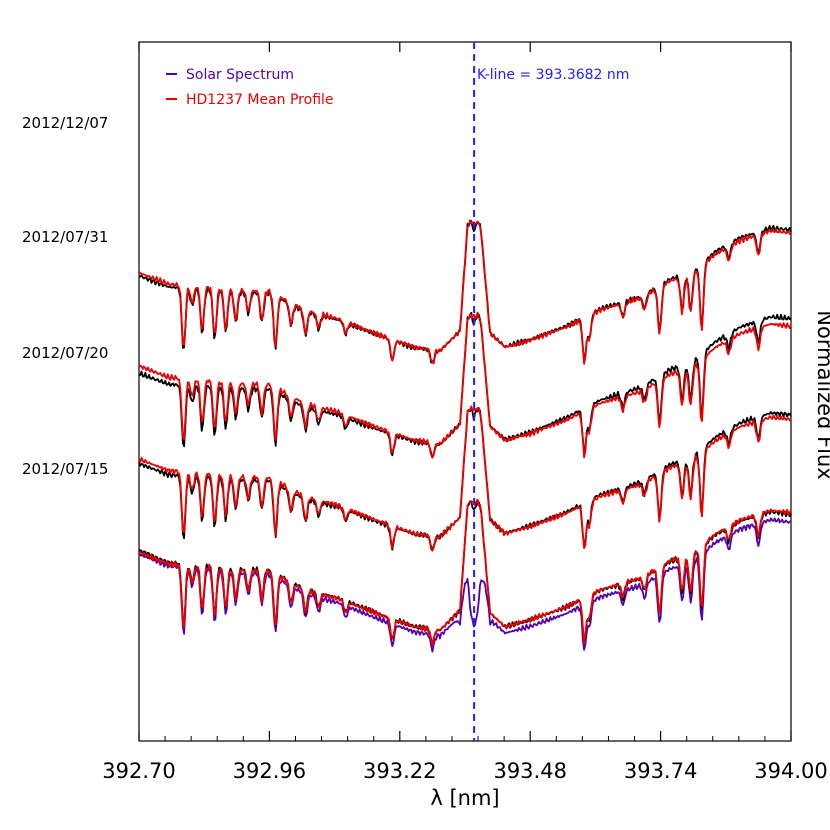 This screenshot has width=830, height=830. Describe the element at coordinates (553, 75) in the screenshot. I see `k-line-annotation: K-line = 393.3682 nm` at that location.